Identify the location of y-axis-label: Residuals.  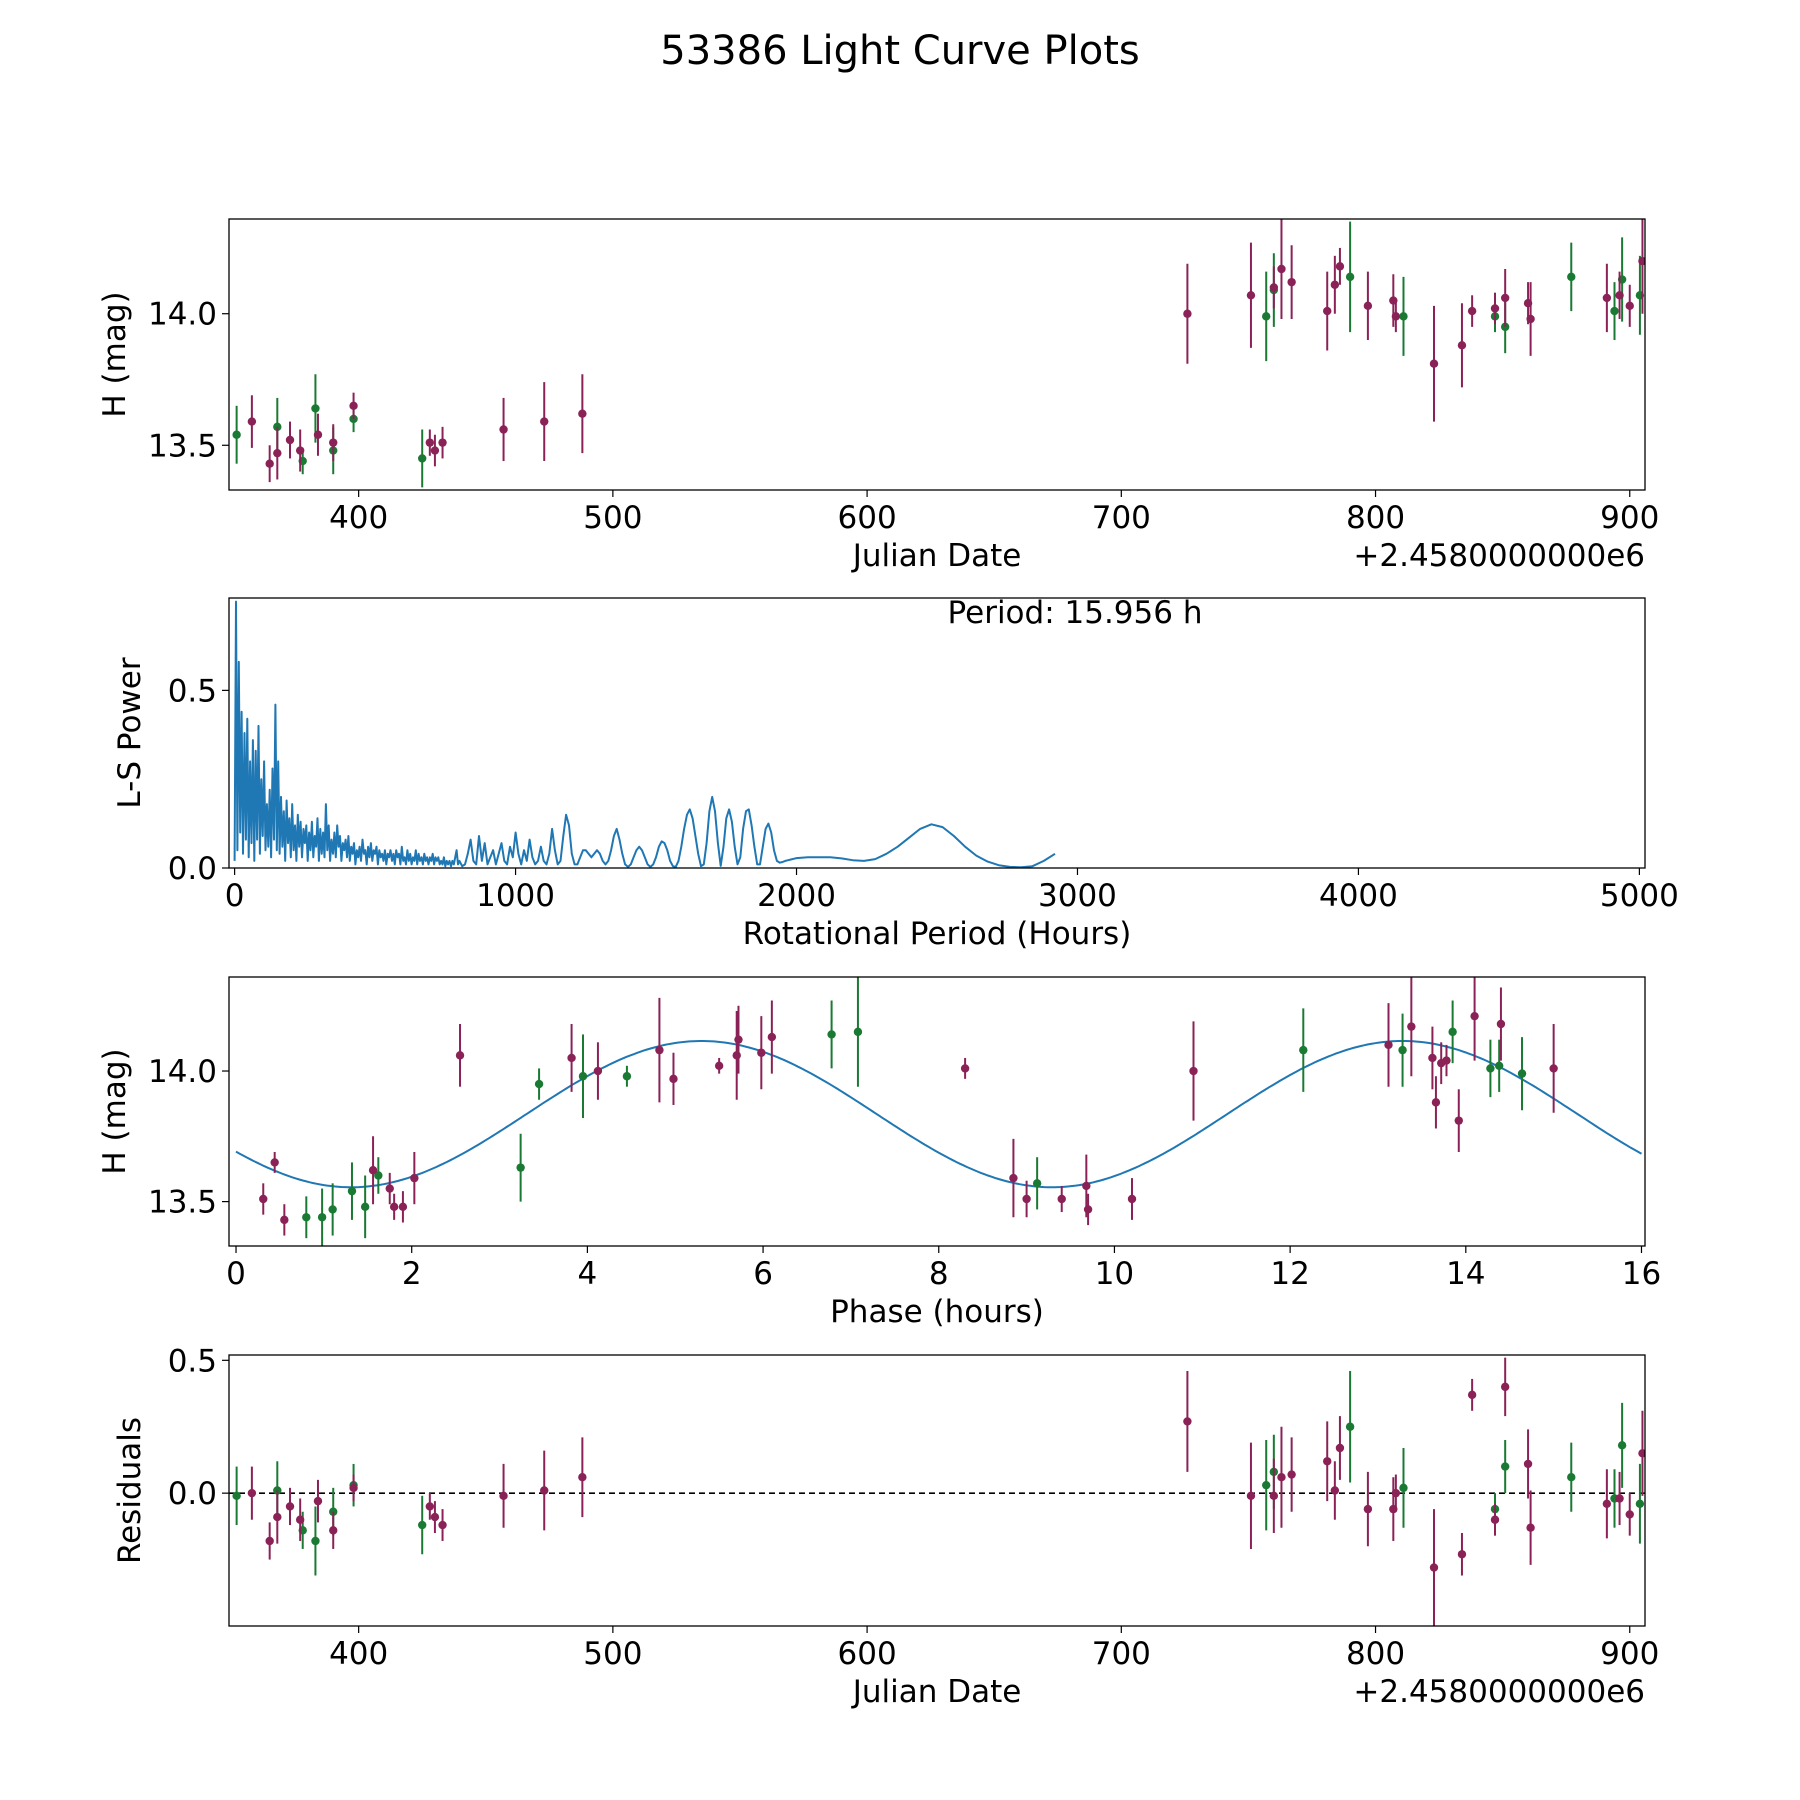
(130, 1490).